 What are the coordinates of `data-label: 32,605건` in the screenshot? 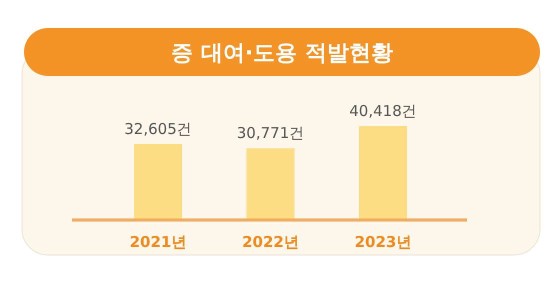 It's located at (158, 129).